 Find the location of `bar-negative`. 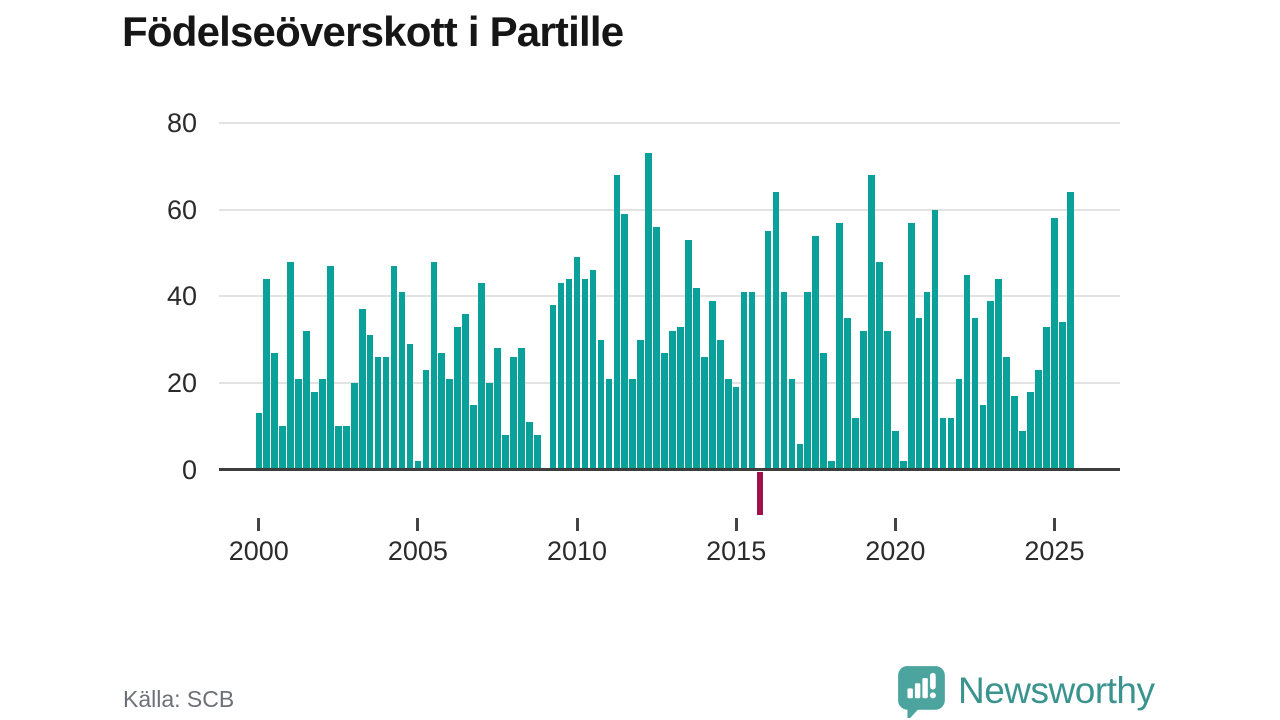

bar-negative is located at coordinates (760, 493).